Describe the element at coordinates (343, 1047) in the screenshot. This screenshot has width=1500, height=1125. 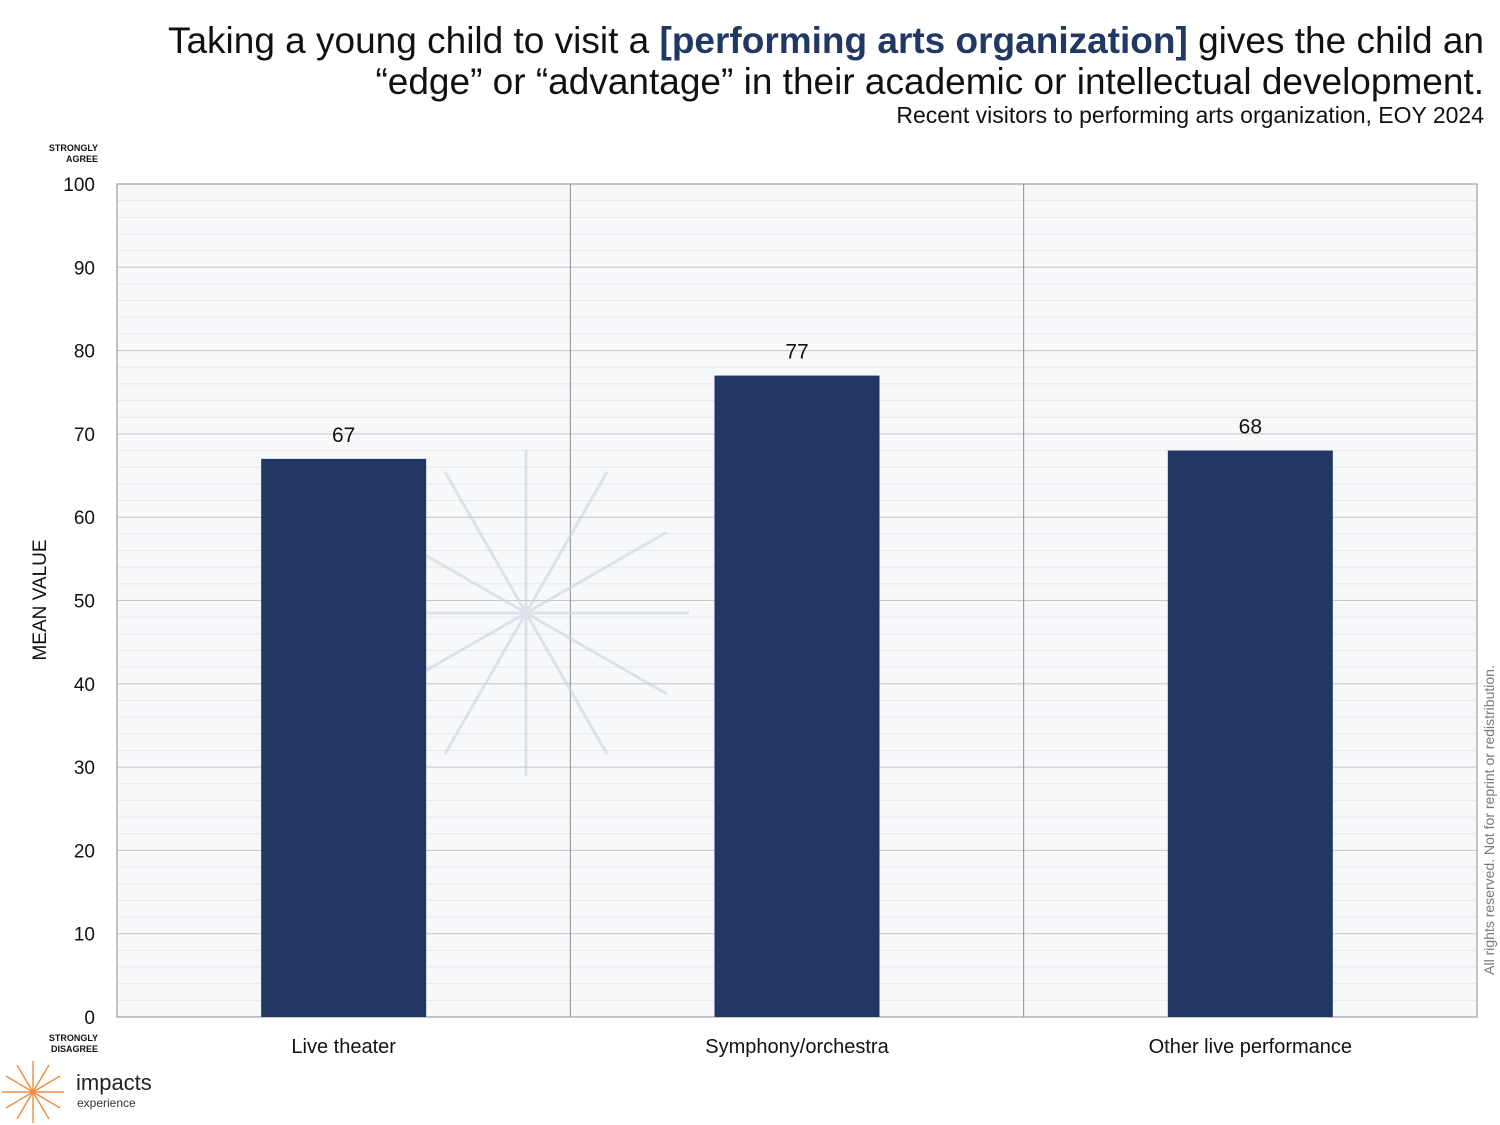
I see `x-tick-label: Live theater` at that location.